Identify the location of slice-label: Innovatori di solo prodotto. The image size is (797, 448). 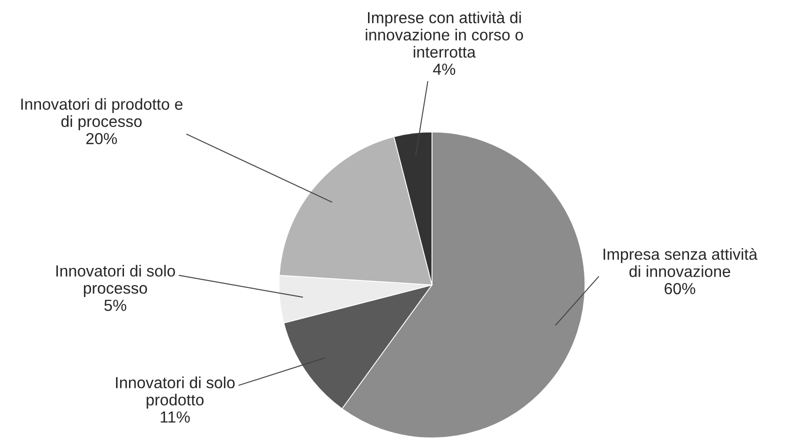
(175, 392).